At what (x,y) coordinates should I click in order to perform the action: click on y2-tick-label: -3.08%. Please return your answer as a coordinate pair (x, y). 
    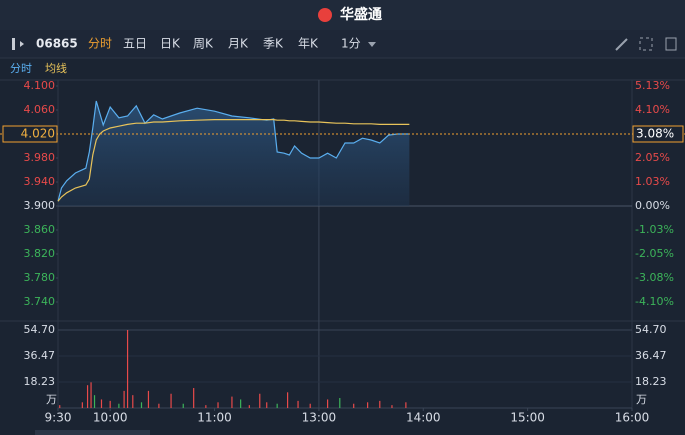
    Looking at the image, I should click on (654, 277).